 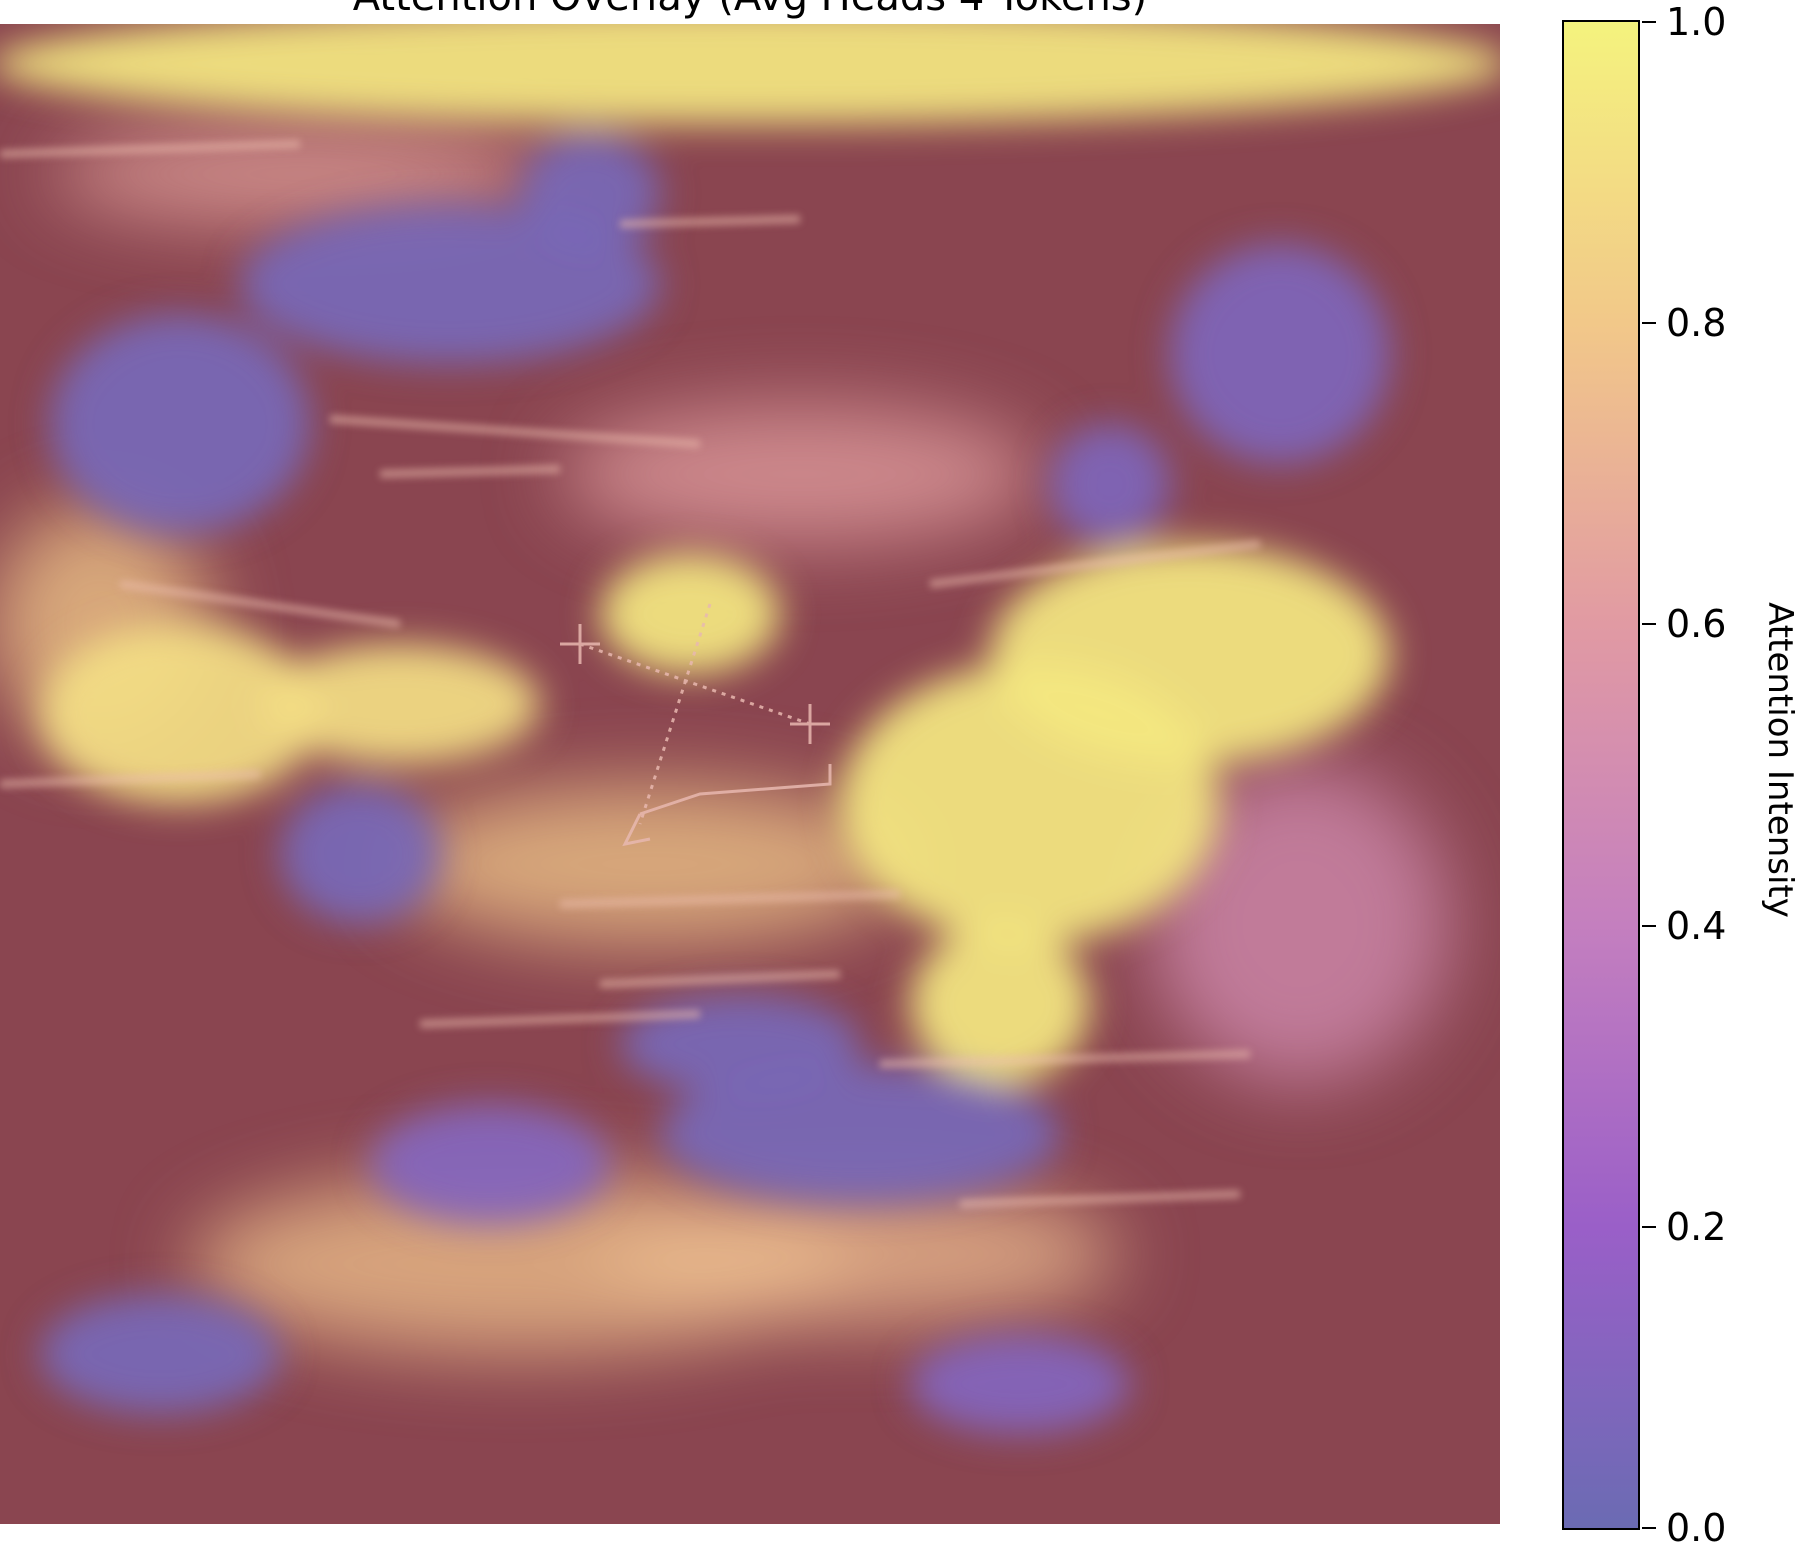 What do you see at coordinates (1696, 323) in the screenshot?
I see `colorbar-tick-label: 0.8` at bounding box center [1696, 323].